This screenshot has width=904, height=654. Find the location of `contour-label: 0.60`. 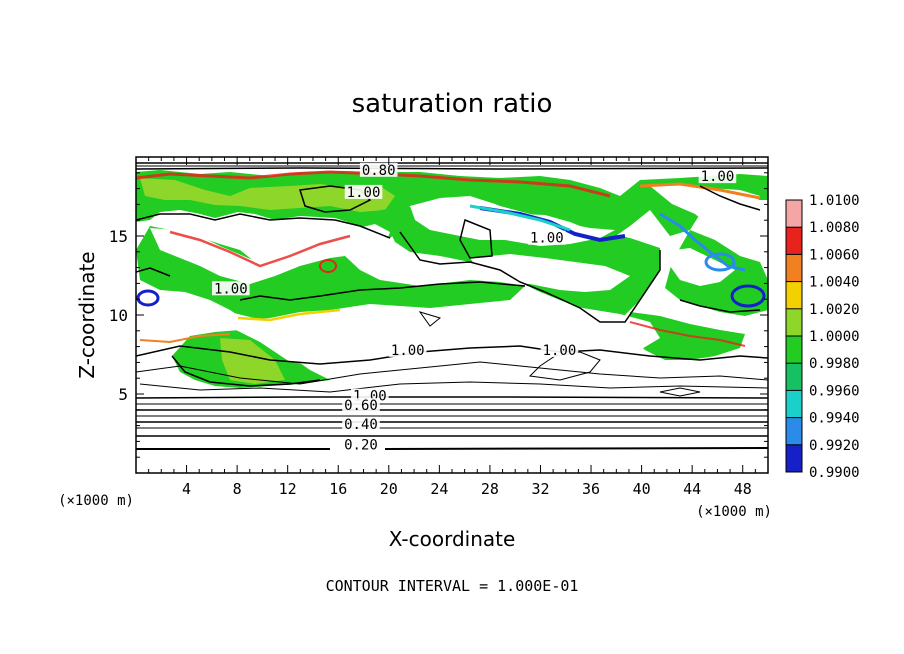

contour-label: 0.60 is located at coordinates (361, 406).